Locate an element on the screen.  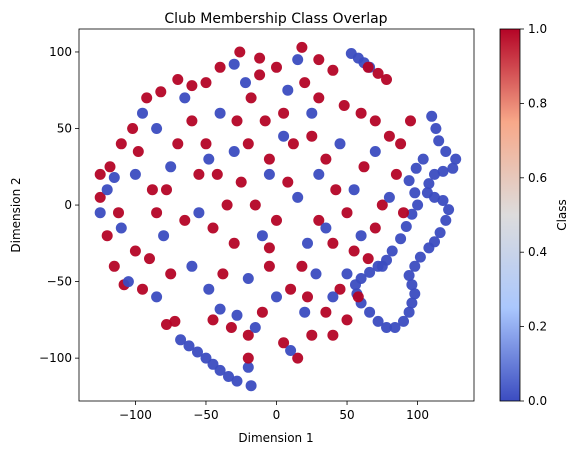
y-tick-label: 100 is located at coordinates (60, 52).